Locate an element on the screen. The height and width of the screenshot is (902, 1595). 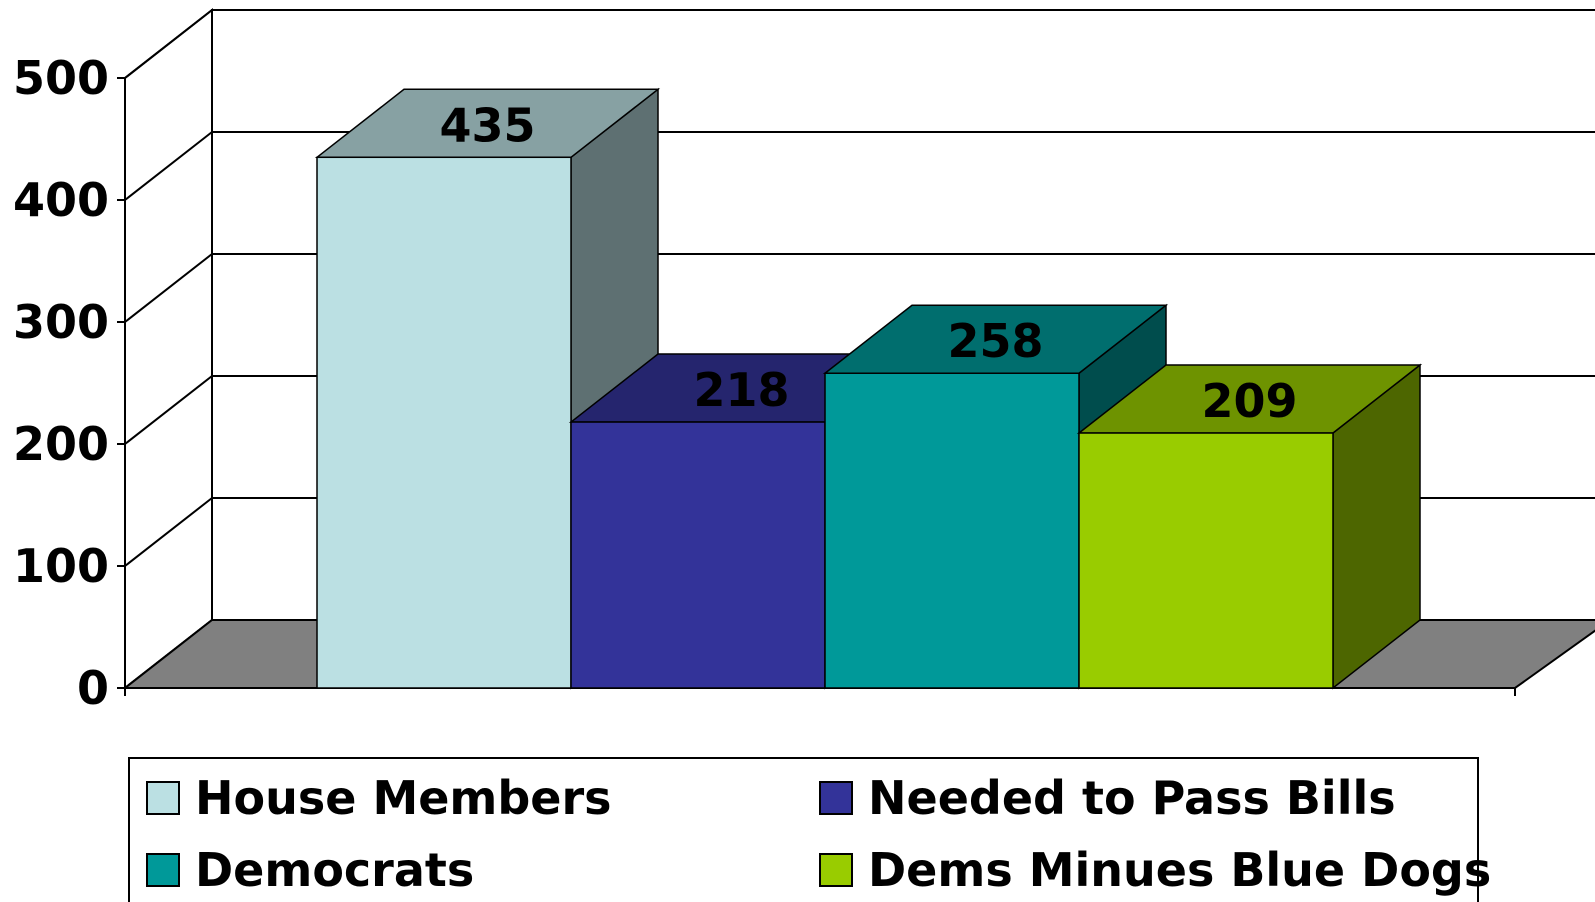
bar is located at coordinates (1249, 526).